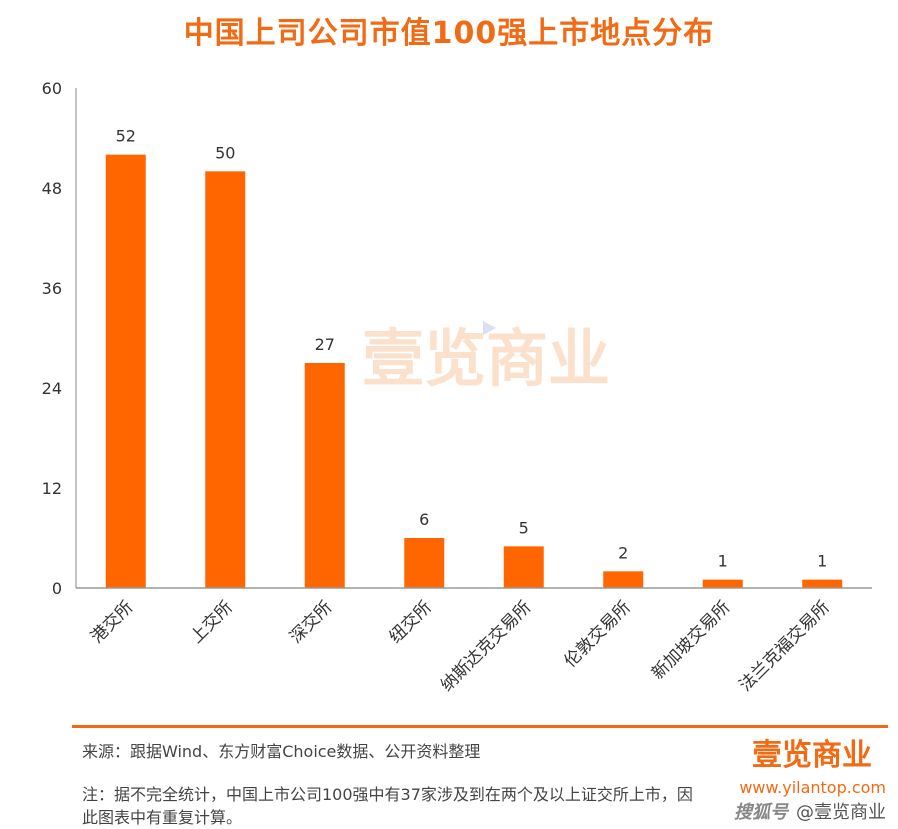  I want to click on data-label: 6, so click(424, 519).